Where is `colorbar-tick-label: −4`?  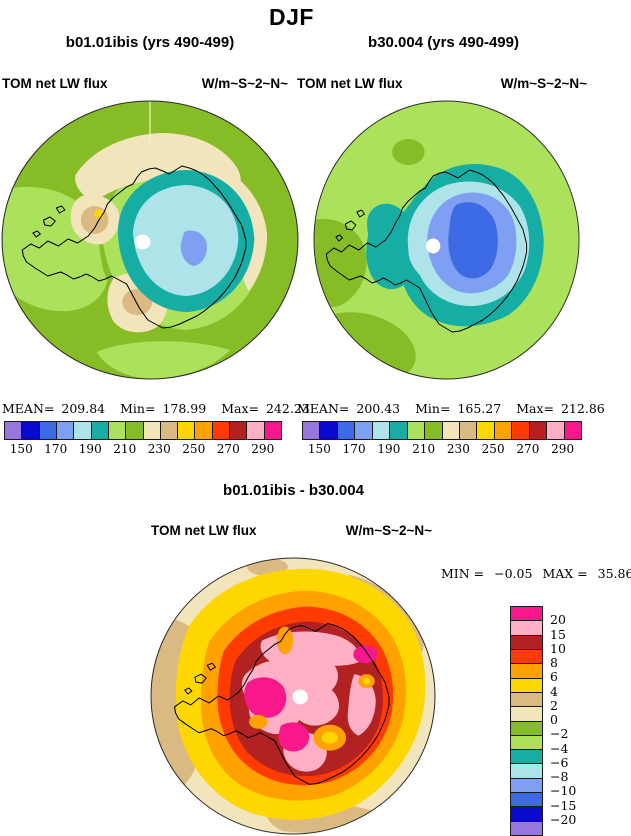 colorbar-tick-label: −4 is located at coordinates (559, 748).